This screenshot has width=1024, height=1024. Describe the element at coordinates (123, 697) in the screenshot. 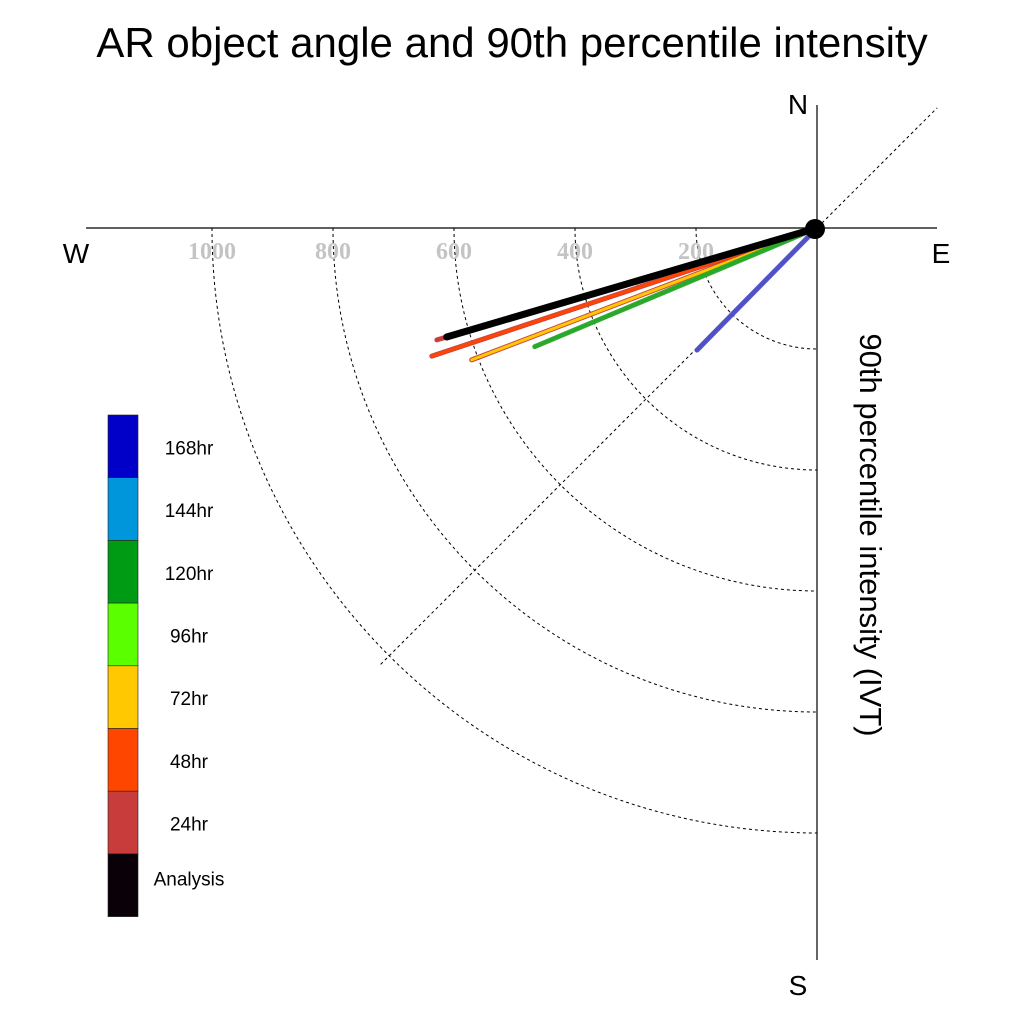

I see `legend-swatch-72hr` at that location.